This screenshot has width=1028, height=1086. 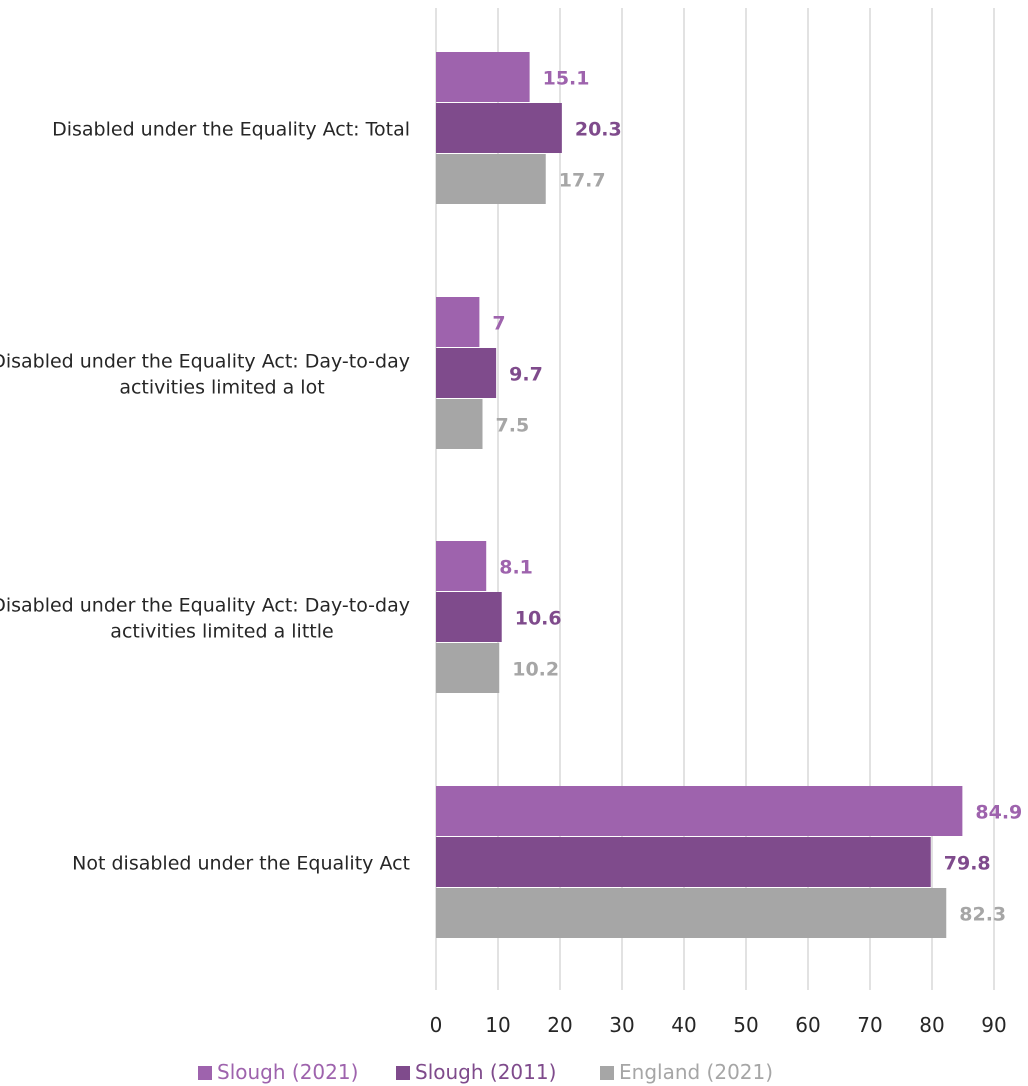 What do you see at coordinates (535, 670) in the screenshot?
I see `data-label: 10.2` at bounding box center [535, 670].